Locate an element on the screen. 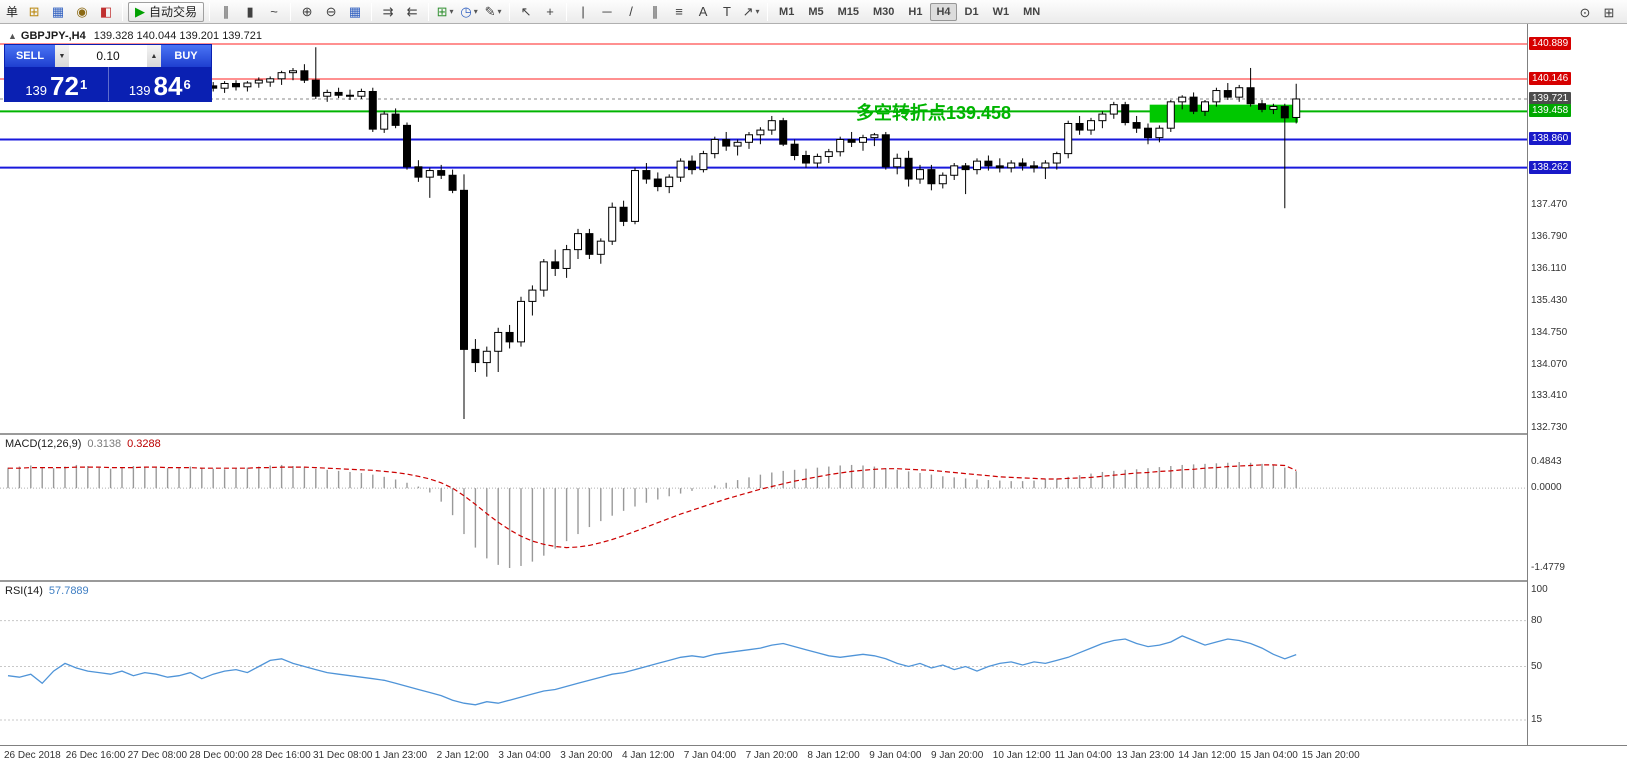  price-tag: 139.458 is located at coordinates (1550, 111).